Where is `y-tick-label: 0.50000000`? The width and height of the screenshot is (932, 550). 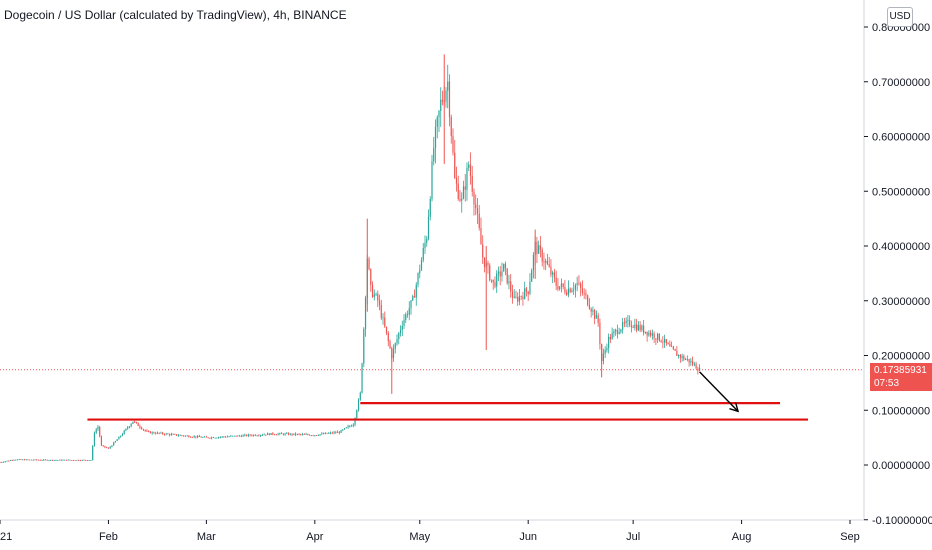
y-tick-label: 0.50000000 is located at coordinates (901, 192).